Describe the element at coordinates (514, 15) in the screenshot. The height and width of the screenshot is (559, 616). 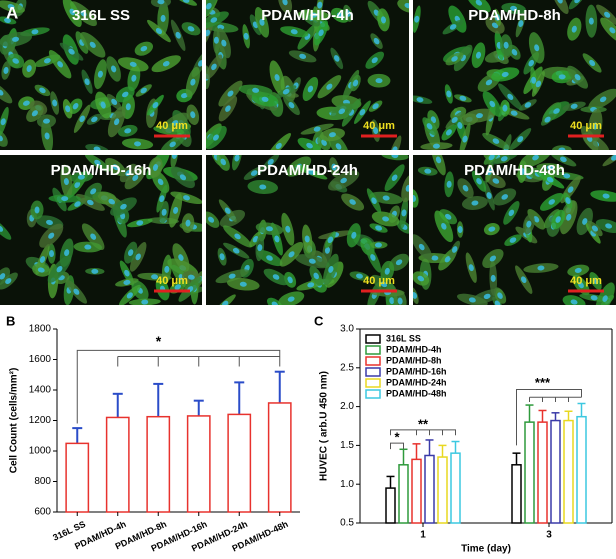
I see `image-label: PDAM/HD-8h` at that location.